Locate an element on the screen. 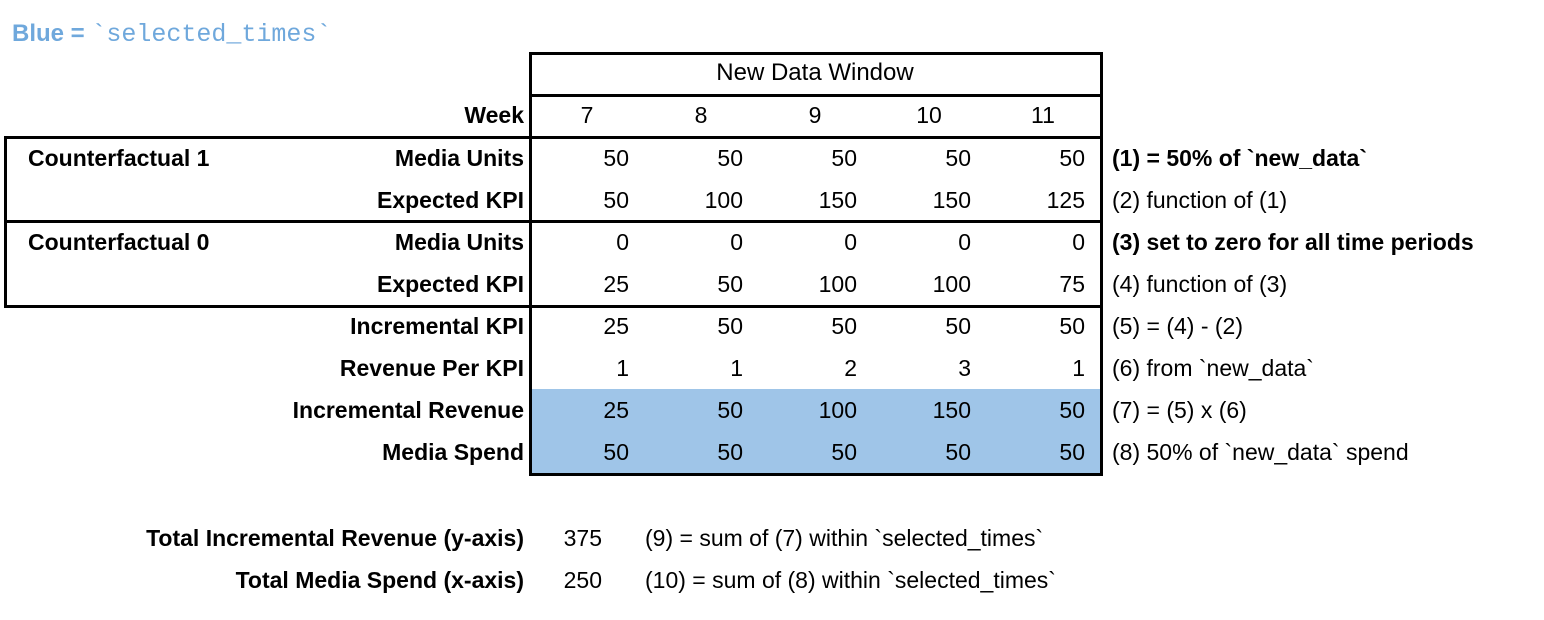 The image size is (1544, 620). label-data-divider-line is located at coordinates (530, 264).